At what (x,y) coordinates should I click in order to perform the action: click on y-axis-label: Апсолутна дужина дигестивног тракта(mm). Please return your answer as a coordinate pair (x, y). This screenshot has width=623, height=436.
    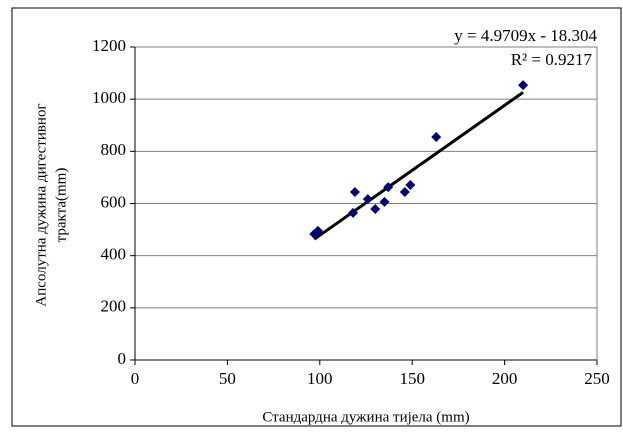
    Looking at the image, I should click on (51, 204).